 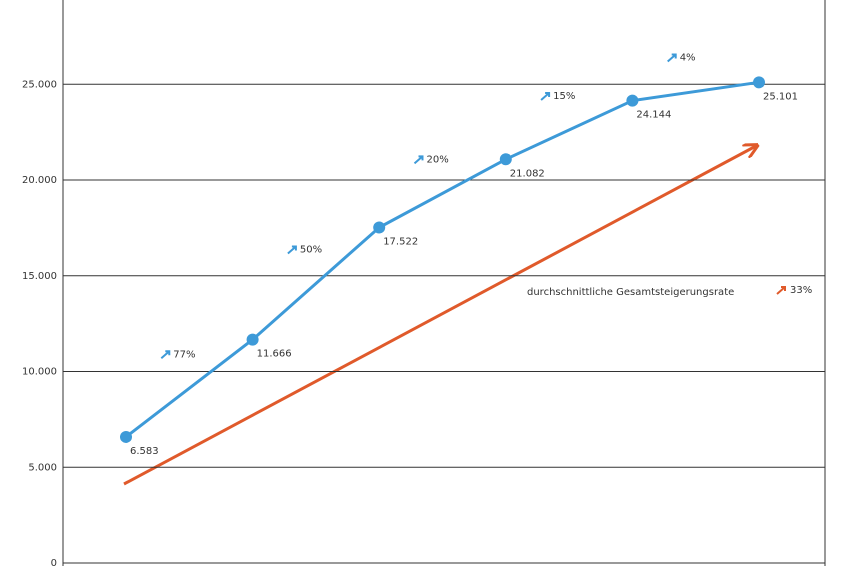 What do you see at coordinates (527, 173) in the screenshot?
I see `data-label: 21.082` at bounding box center [527, 173].